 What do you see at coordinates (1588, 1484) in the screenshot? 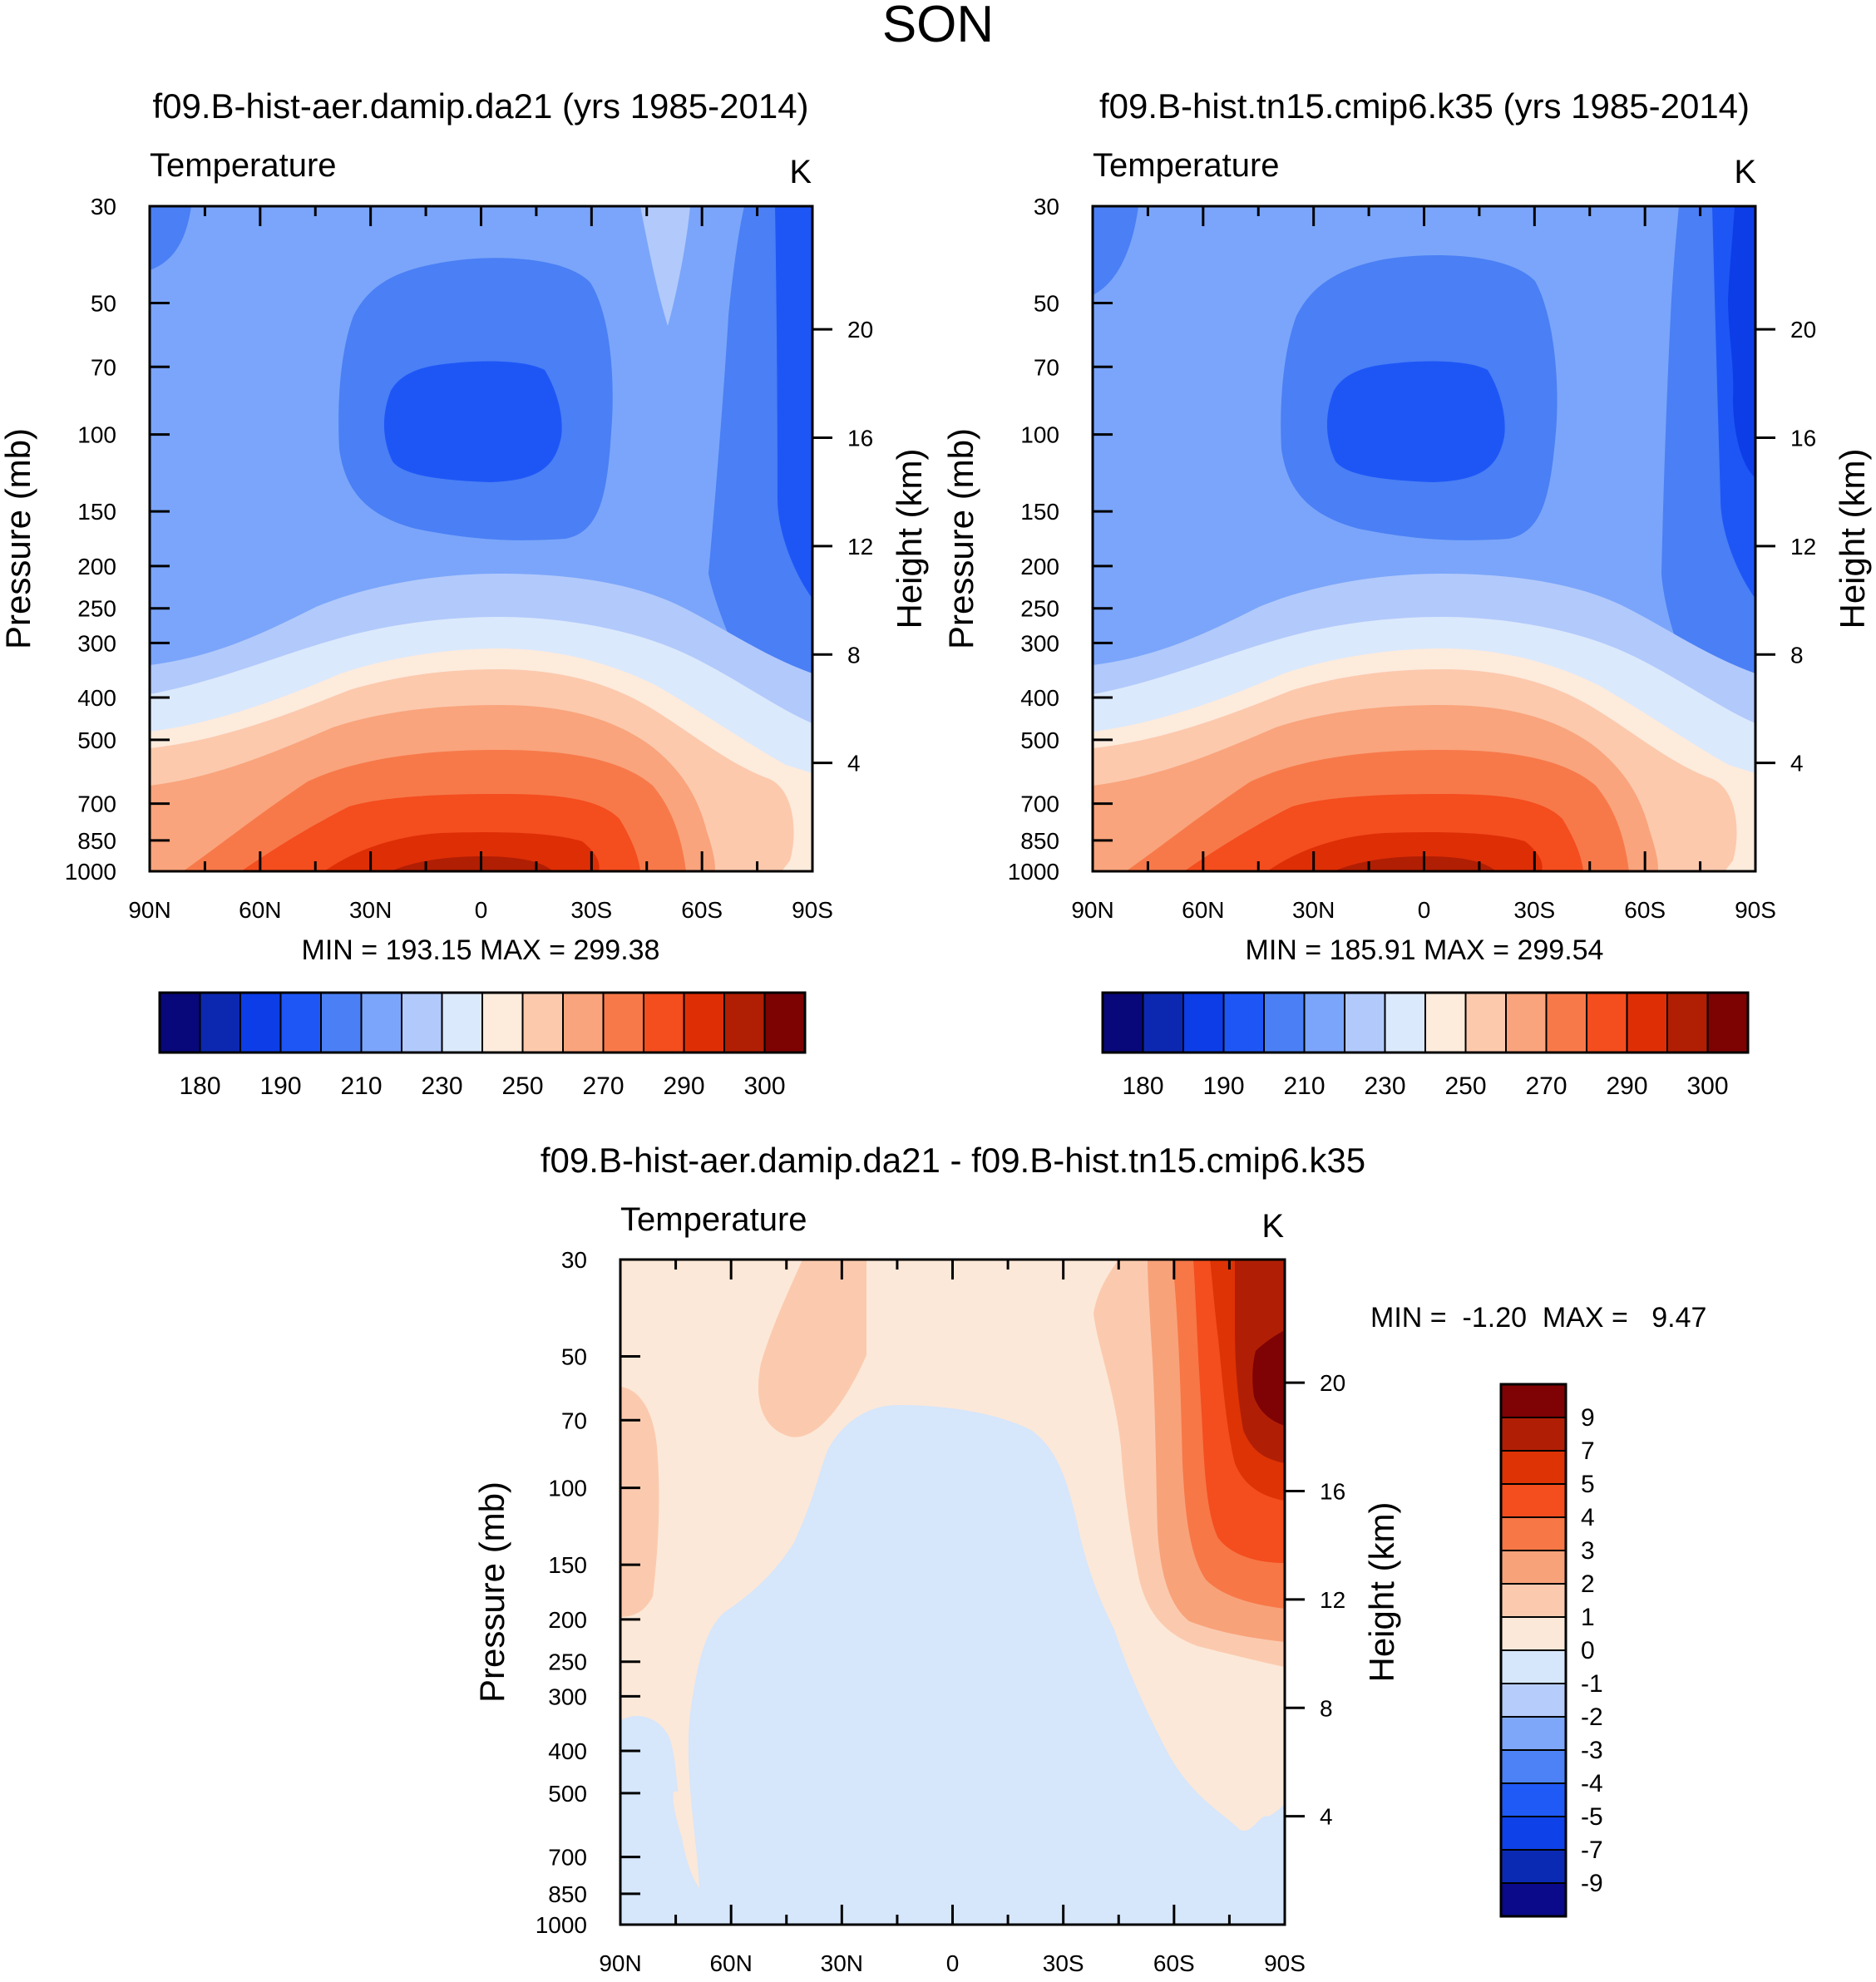
I see `colorbar-label: 5` at bounding box center [1588, 1484].